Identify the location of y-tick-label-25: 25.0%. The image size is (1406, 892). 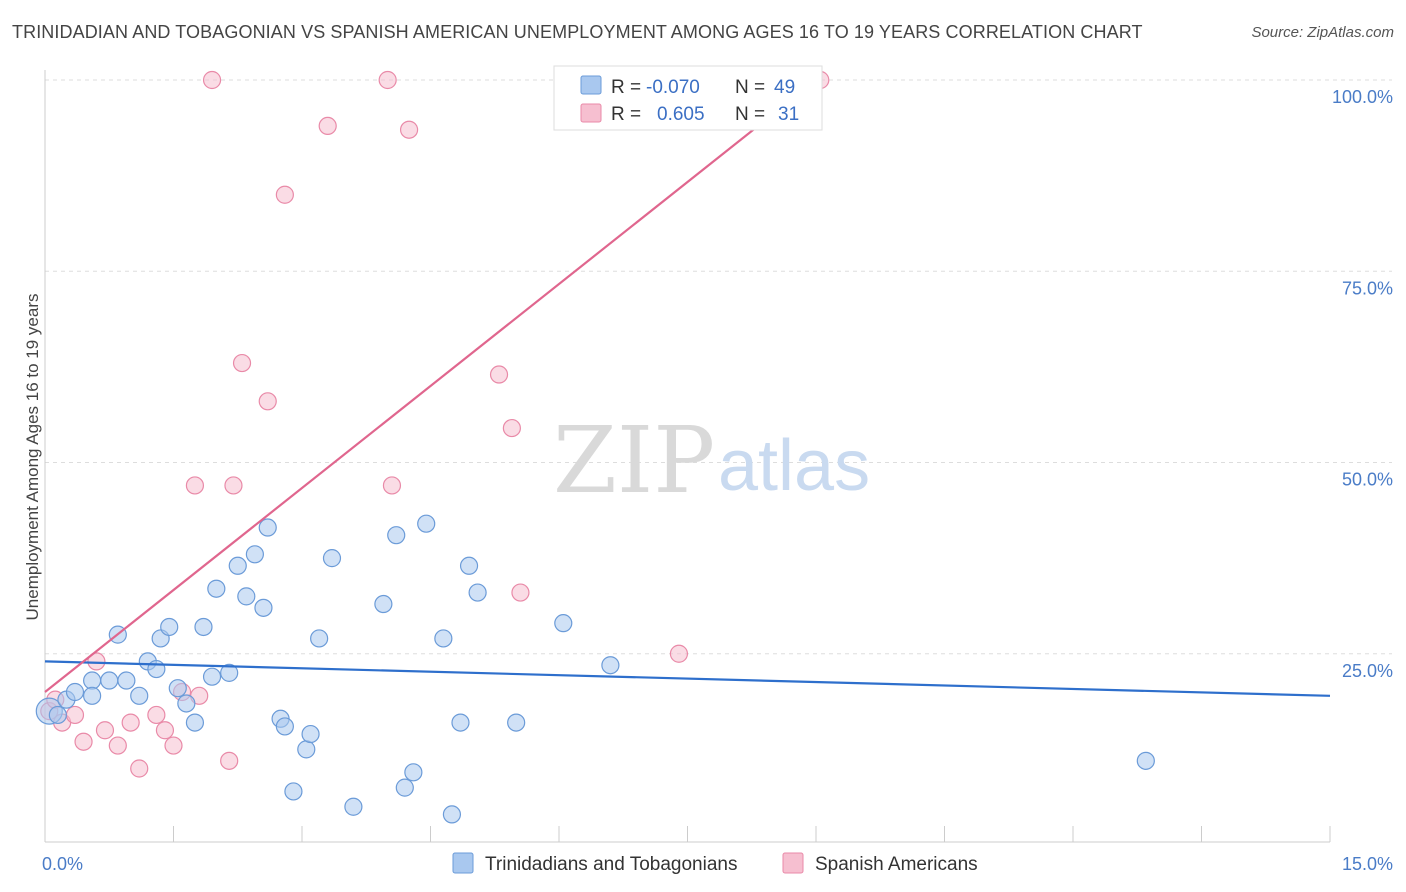
(1367, 671).